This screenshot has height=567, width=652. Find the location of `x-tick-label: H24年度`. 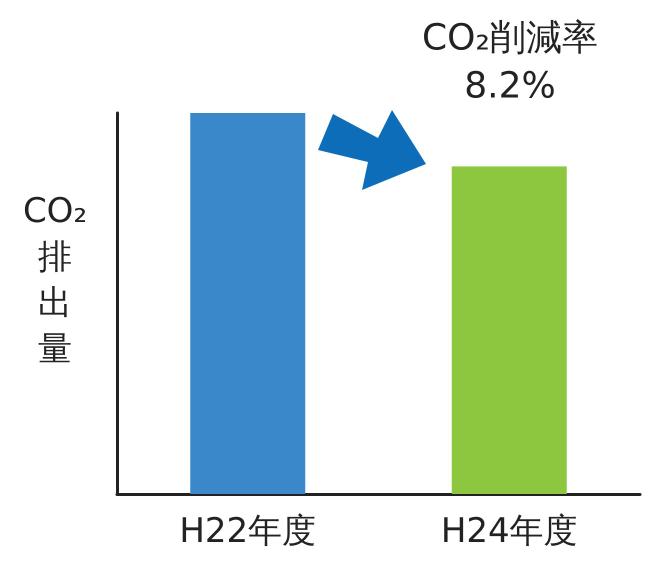

x-tick-label: H24年度 is located at coordinates (509, 531).